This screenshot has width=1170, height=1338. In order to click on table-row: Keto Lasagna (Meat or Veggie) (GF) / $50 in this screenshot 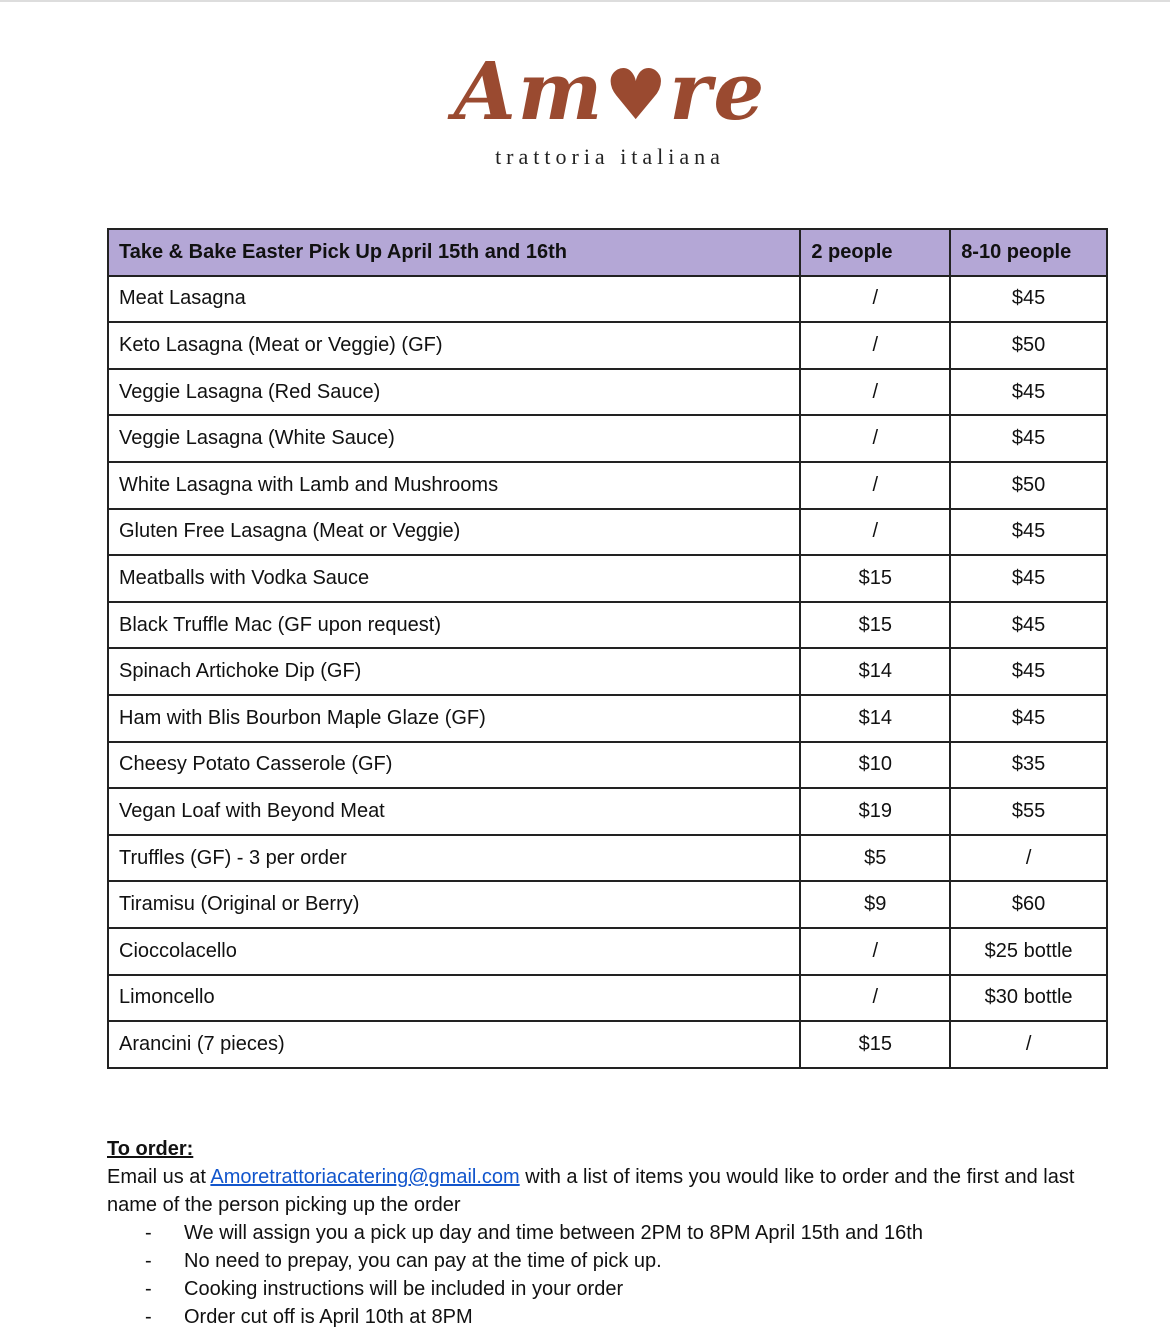, I will do `click(607, 345)`.